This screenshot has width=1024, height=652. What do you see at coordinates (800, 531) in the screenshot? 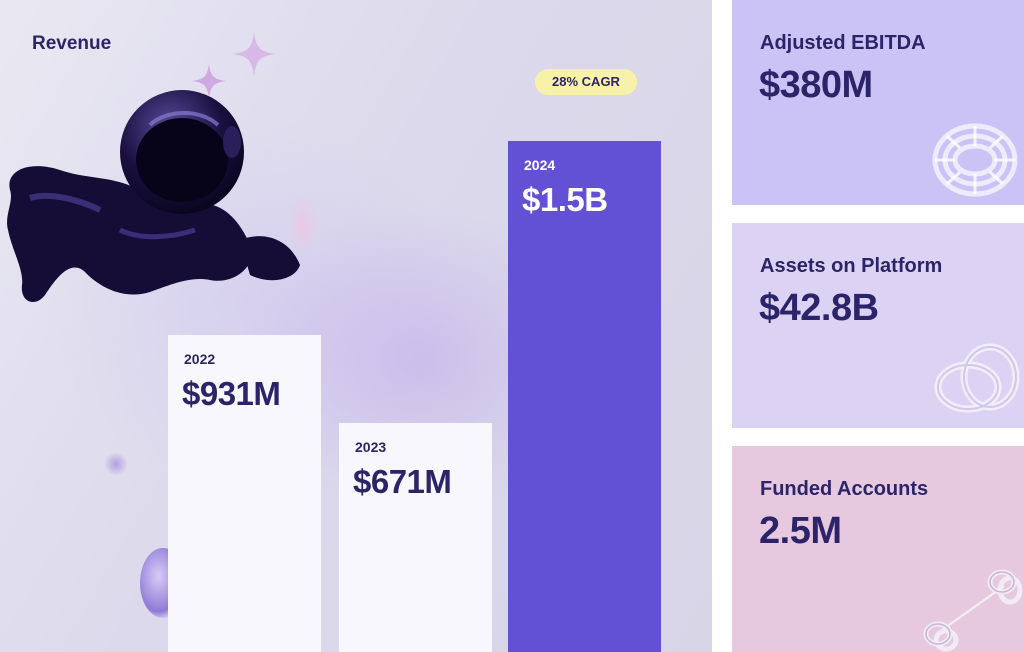
I see `kpi-value: 2.5M` at bounding box center [800, 531].